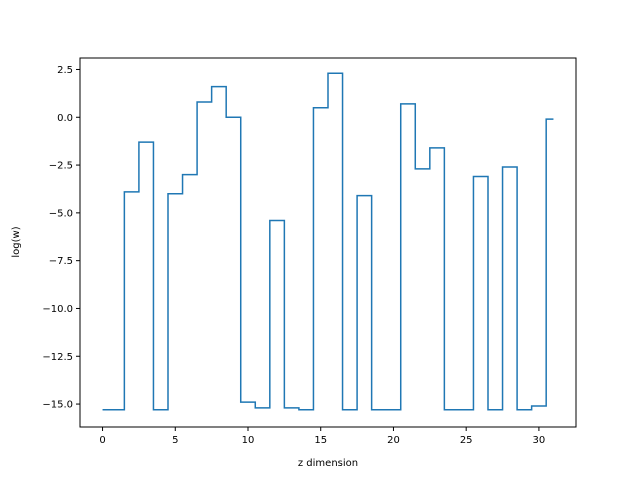 This screenshot has width=640, height=480. Describe the element at coordinates (61, 238) in the screenshot. I see `y-axis-ticks: 2.5 0.0 −2.5 −5.0 −7.5 −10.0 −12.5 −15.0` at that location.